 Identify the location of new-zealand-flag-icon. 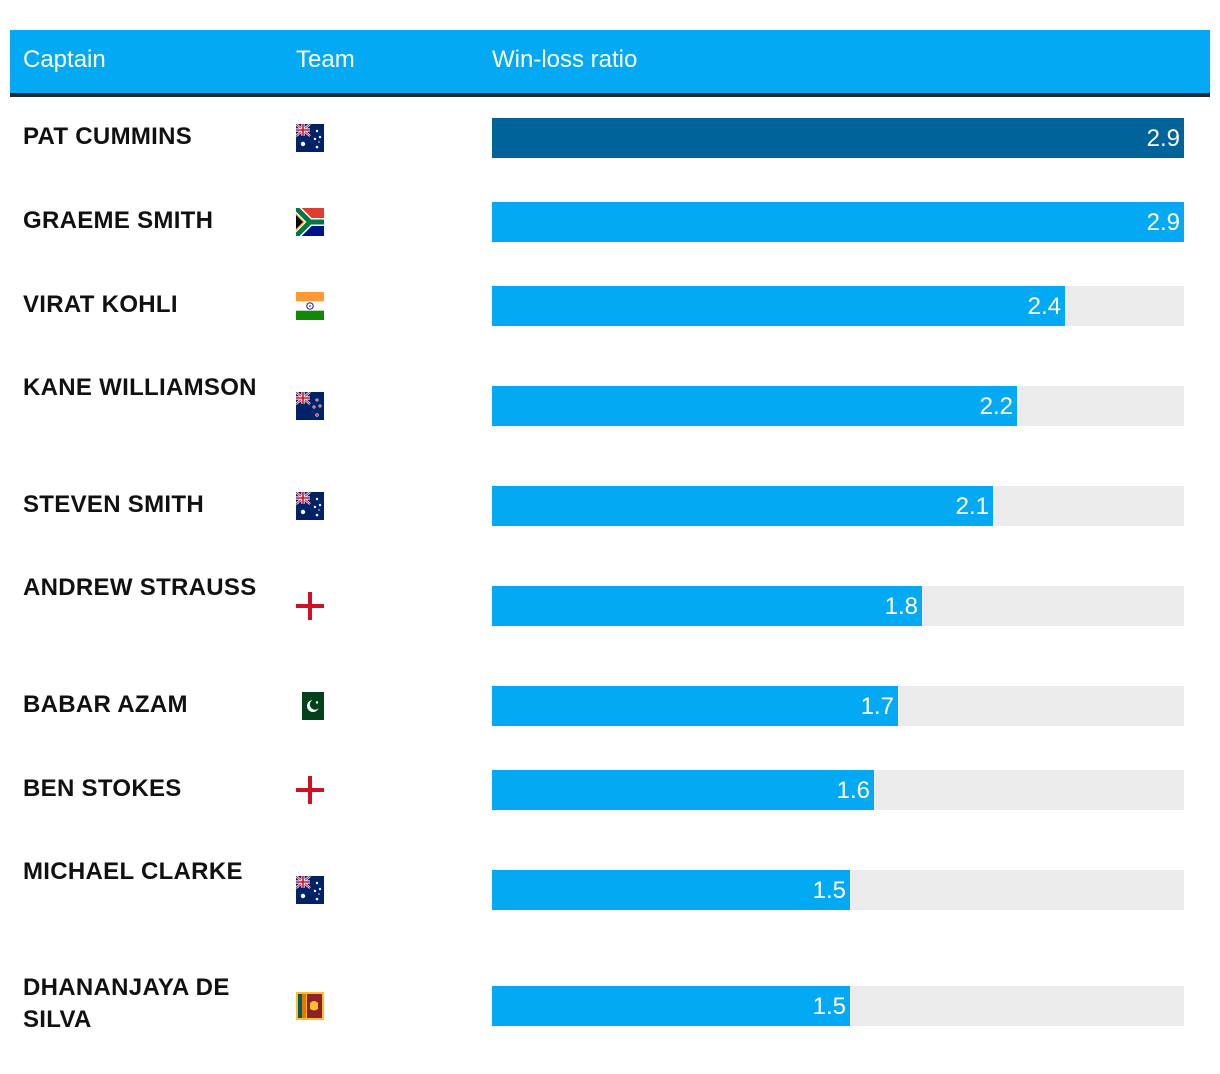
(310, 406).